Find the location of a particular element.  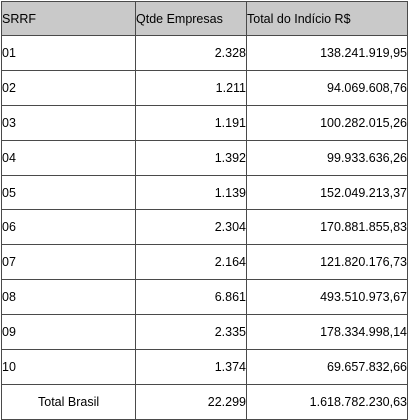

cell-qtde-empresas: 1.139 is located at coordinates (191, 192).